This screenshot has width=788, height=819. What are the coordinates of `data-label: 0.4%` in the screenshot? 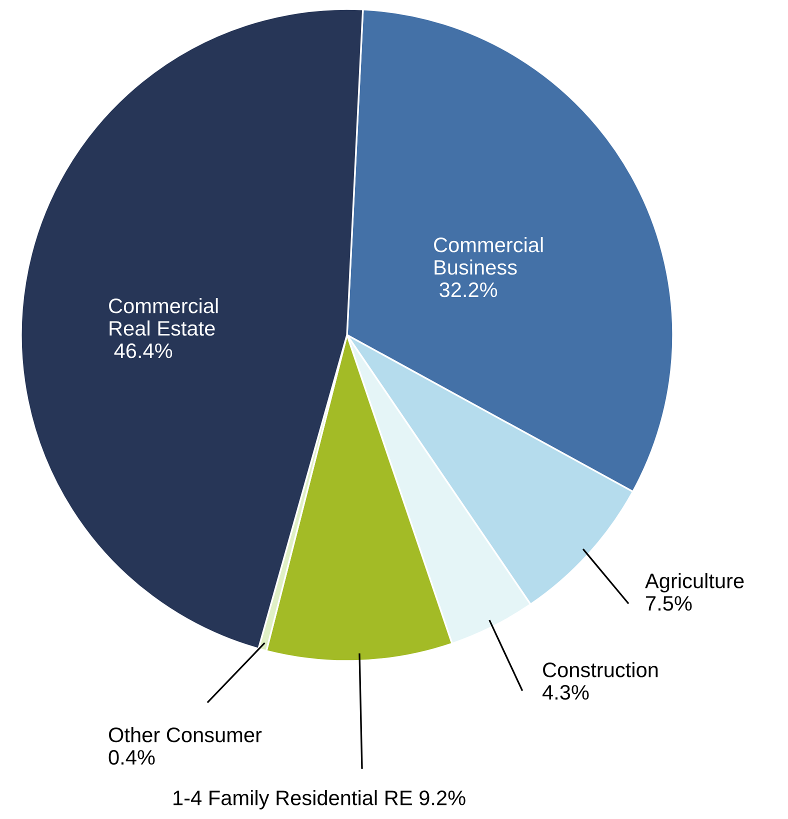 It's located at (131, 757).